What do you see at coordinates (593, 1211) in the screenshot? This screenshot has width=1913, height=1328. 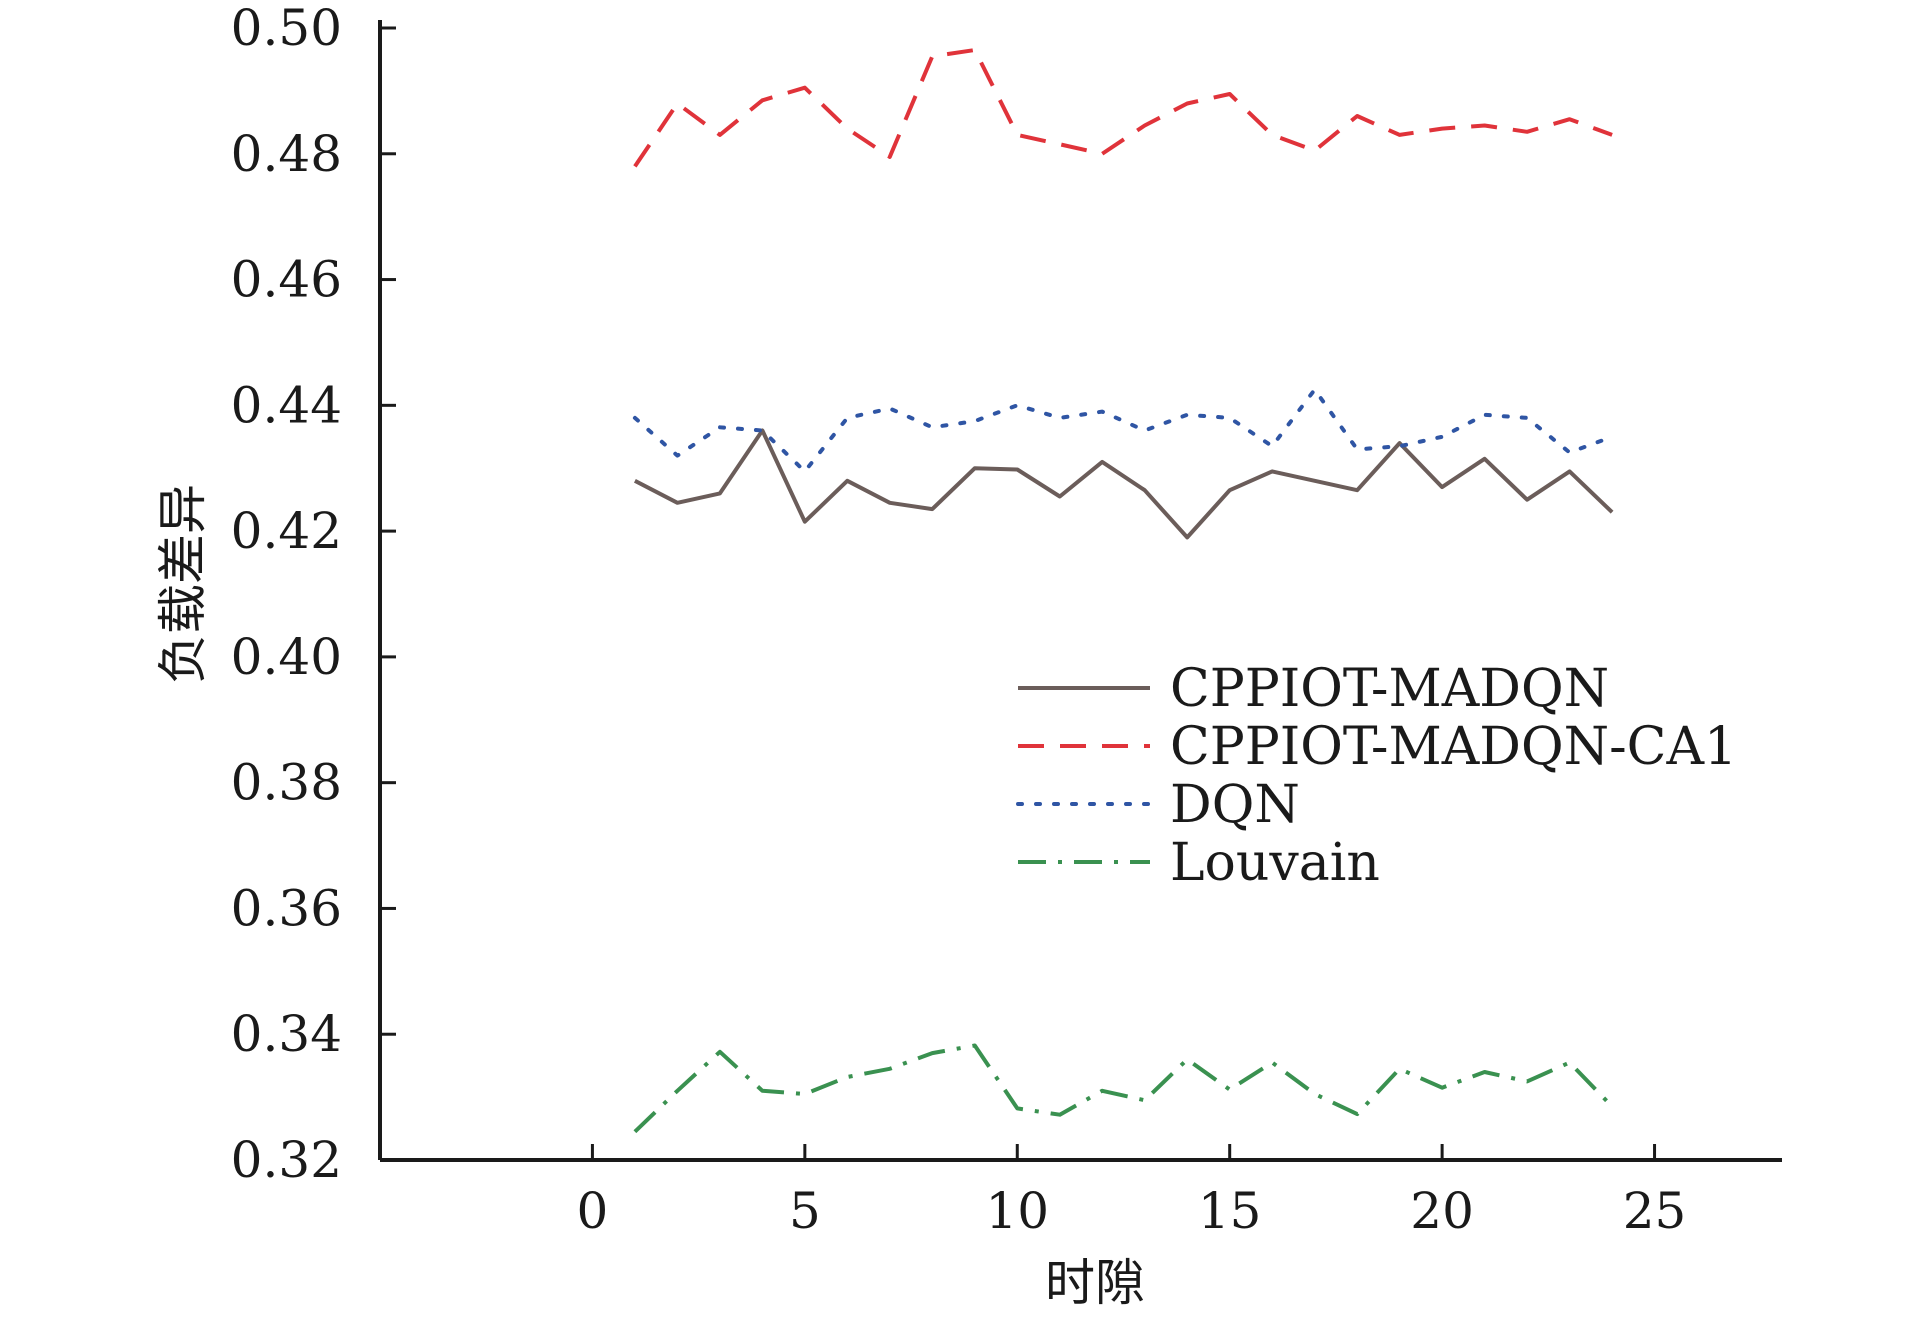 I see `x-tick-label: 0` at bounding box center [593, 1211].